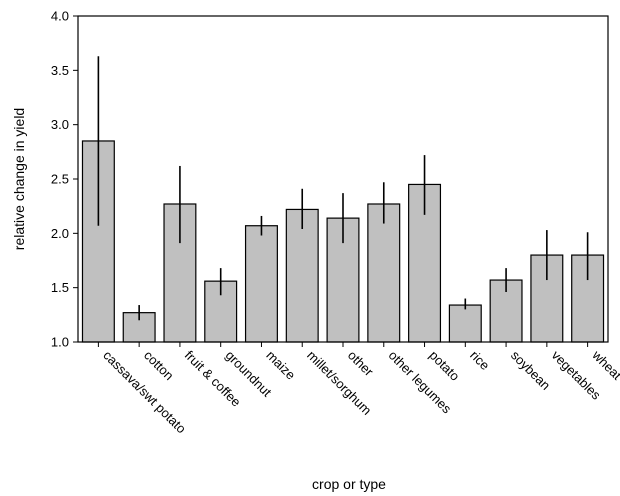 The height and width of the screenshot is (496, 620). Describe the element at coordinates (349, 484) in the screenshot. I see `x-axis-title: crop or type` at that location.